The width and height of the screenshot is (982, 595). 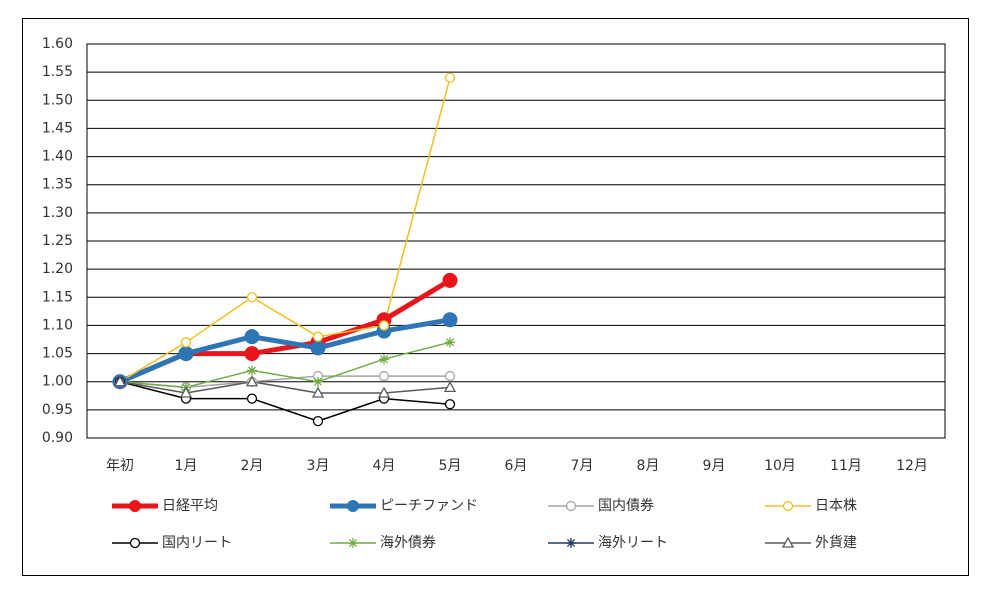 What do you see at coordinates (633, 543) in the screenshot?
I see `legend-label: 海外リート` at bounding box center [633, 543].